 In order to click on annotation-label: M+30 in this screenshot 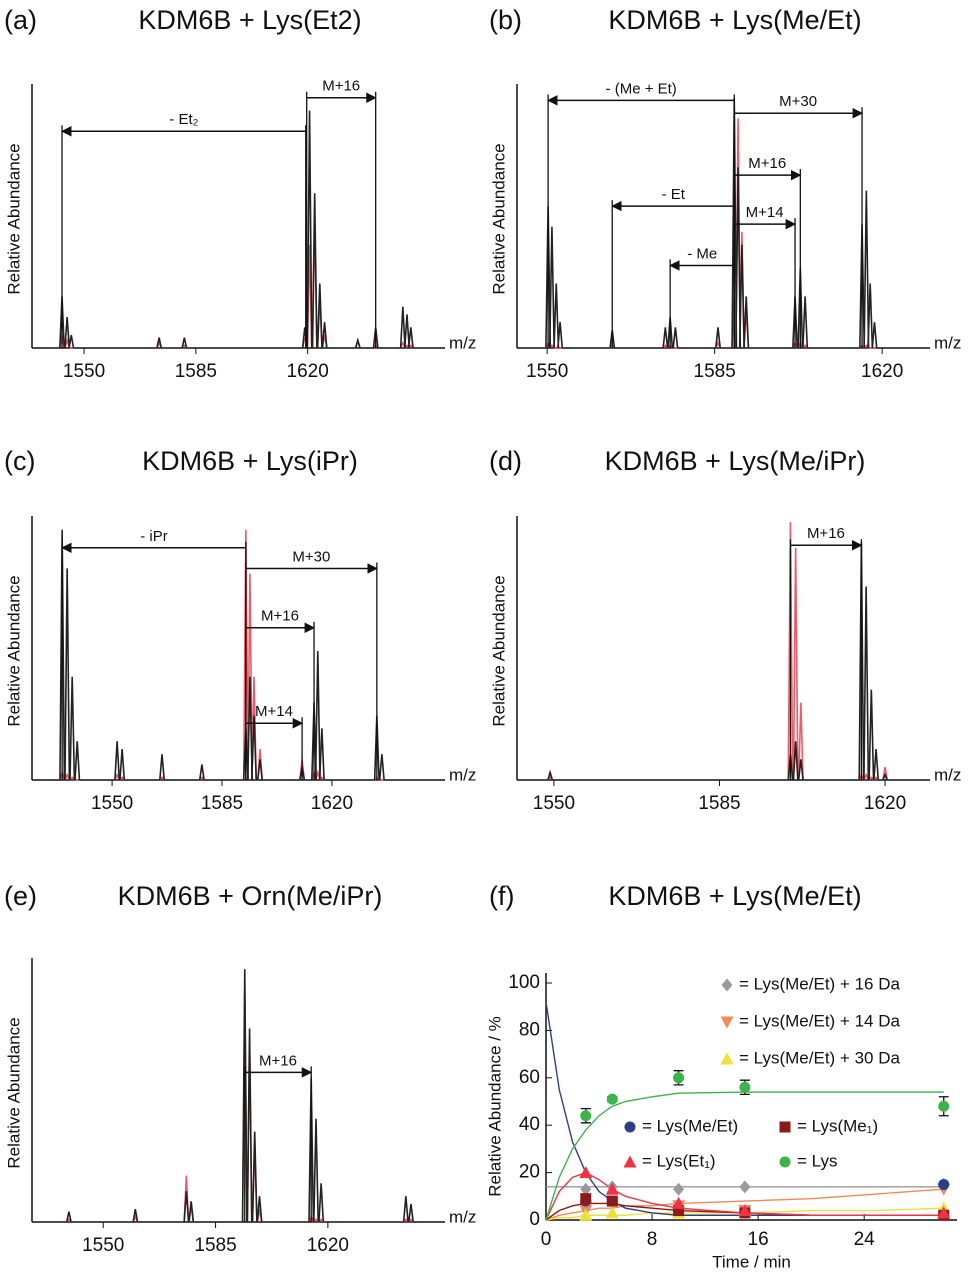, I will do `click(798, 101)`.